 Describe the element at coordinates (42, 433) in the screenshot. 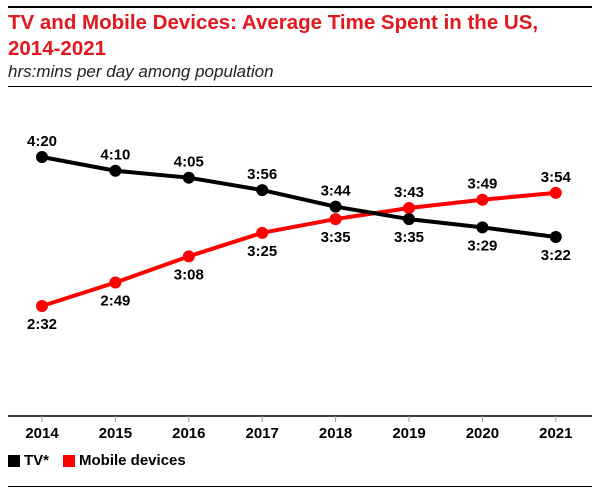

I see `x-tick-label: 2014` at that location.